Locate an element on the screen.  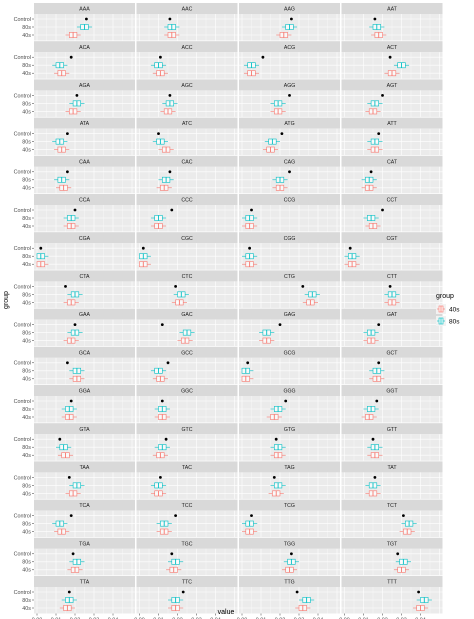
facet-aag: AAG is located at coordinates (289, 22).